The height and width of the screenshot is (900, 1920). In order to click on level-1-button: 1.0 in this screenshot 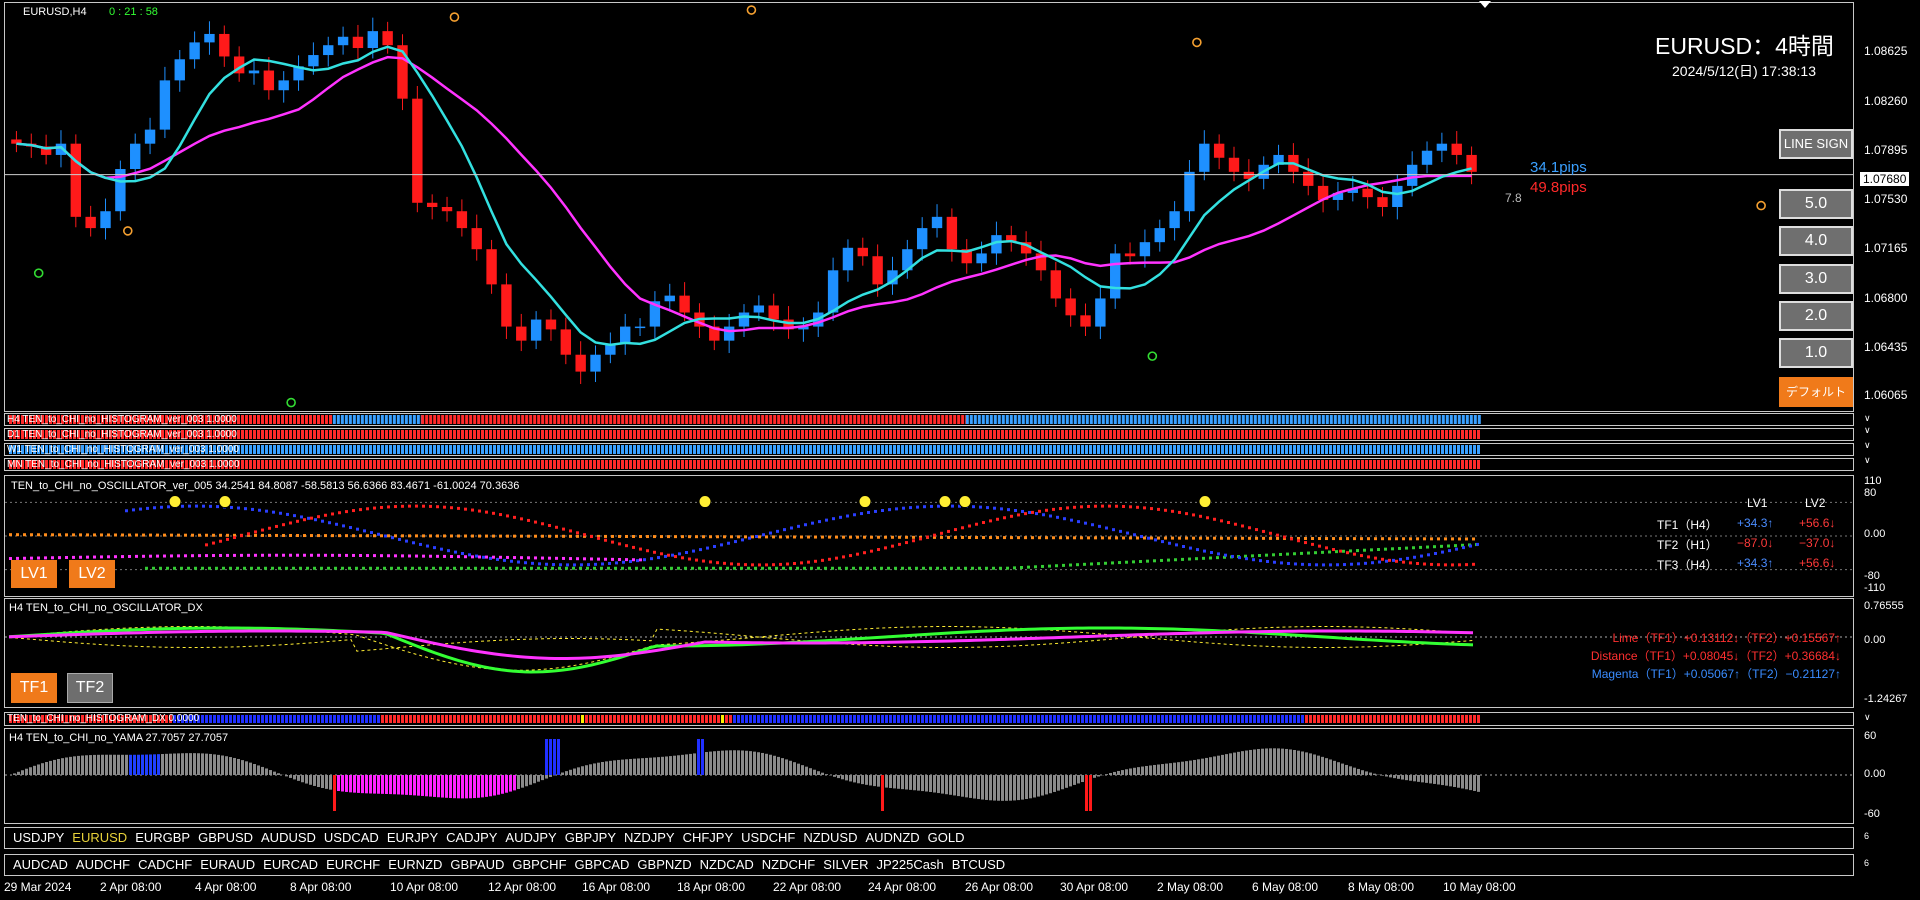, I will do `click(1816, 353)`.